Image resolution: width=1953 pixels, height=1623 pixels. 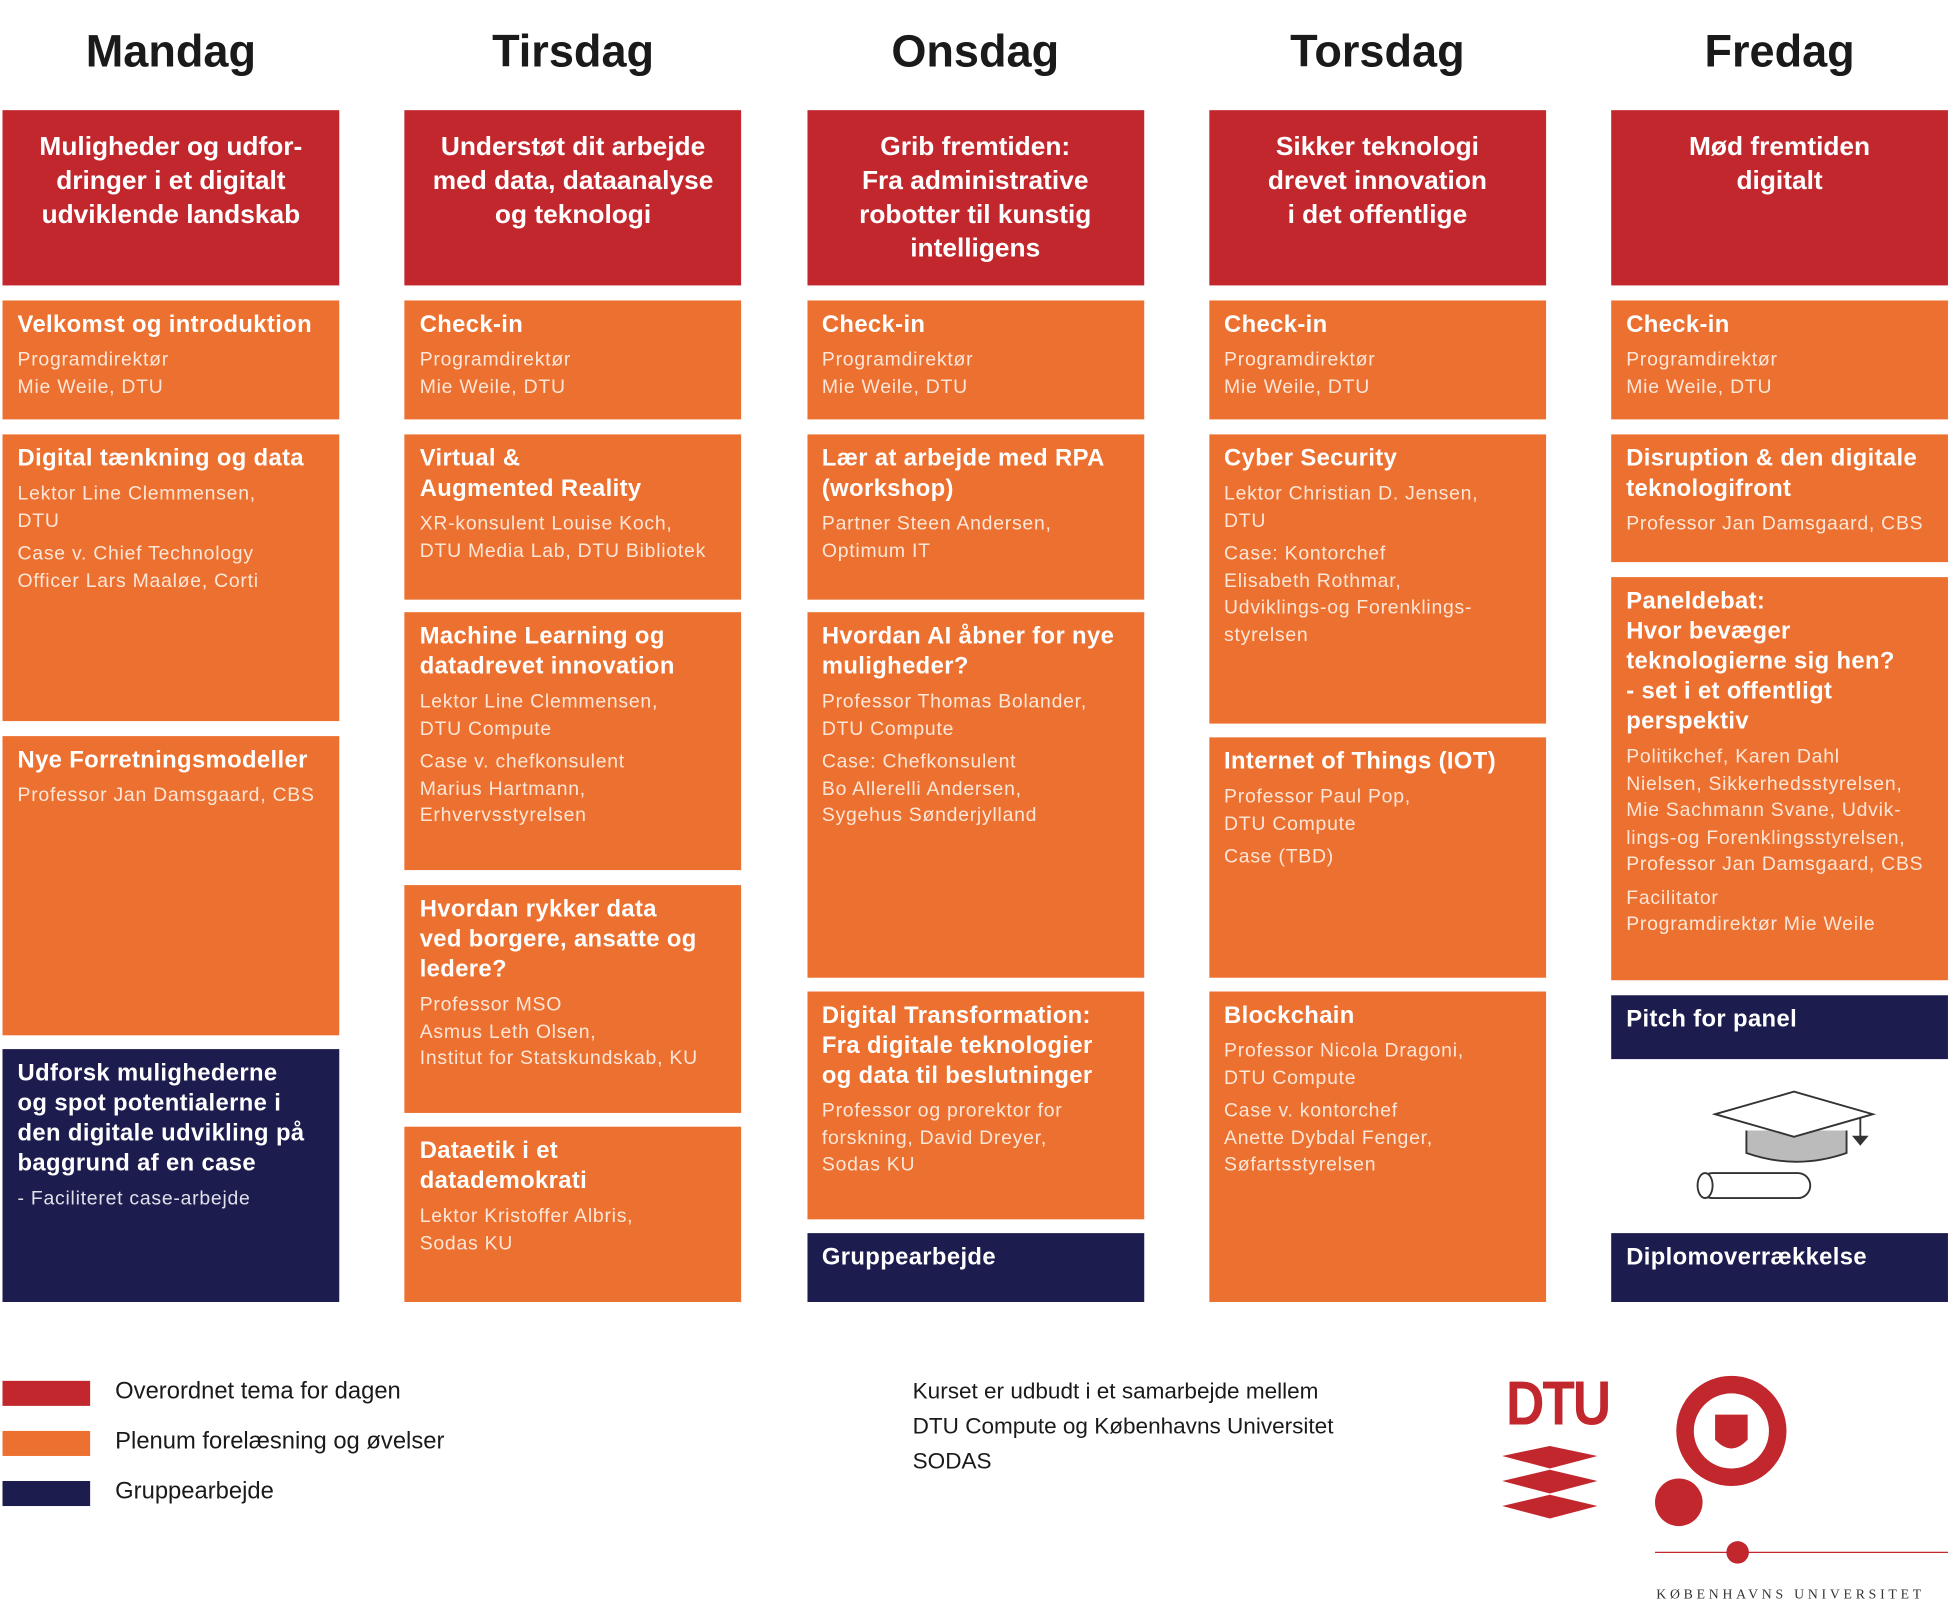 I want to click on graduation-icon, so click(x=1786, y=1145).